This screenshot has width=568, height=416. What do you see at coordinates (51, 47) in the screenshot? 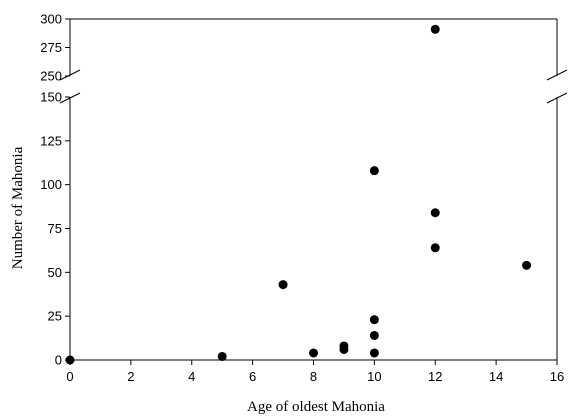
I see `y-tick-label: 275` at bounding box center [51, 47].